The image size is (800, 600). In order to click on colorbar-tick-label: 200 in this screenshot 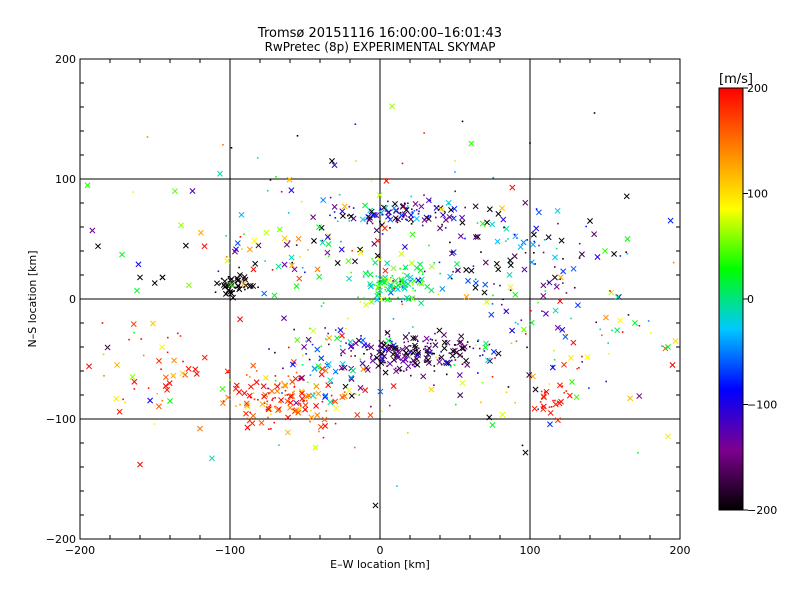, I will do `click(757, 88)`.